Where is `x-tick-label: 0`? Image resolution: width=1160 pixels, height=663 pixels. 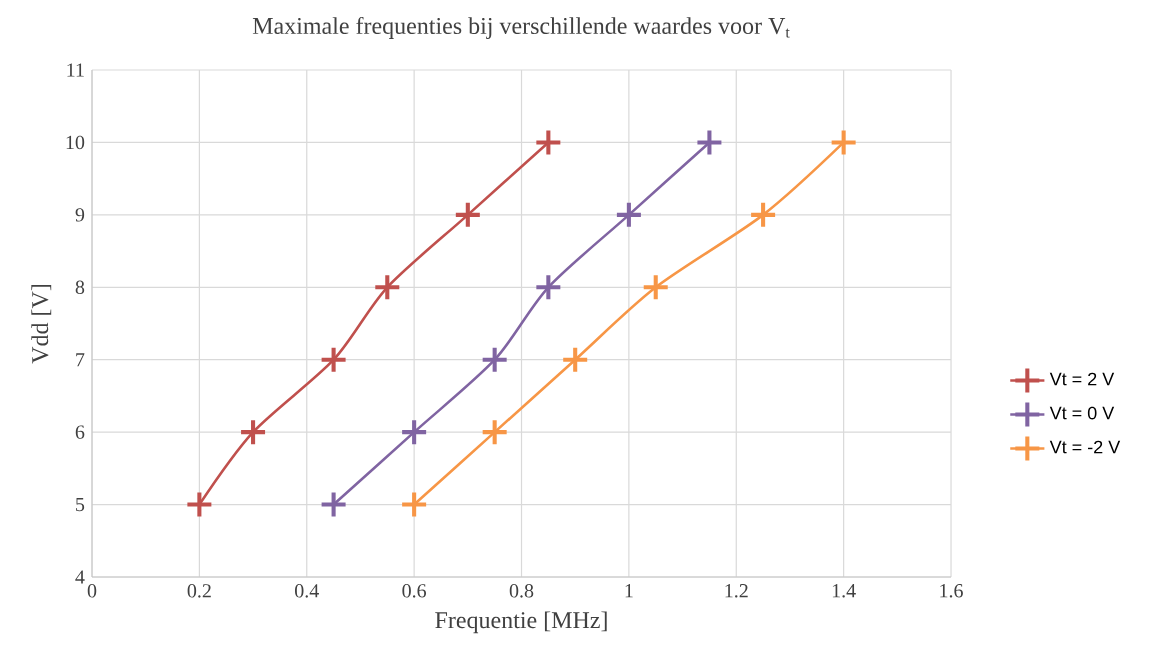
x-tick-label: 0 is located at coordinates (92, 591).